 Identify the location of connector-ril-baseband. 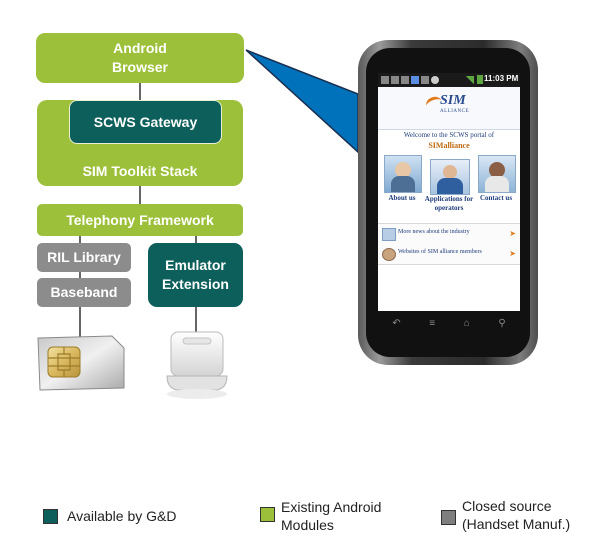
(80, 275).